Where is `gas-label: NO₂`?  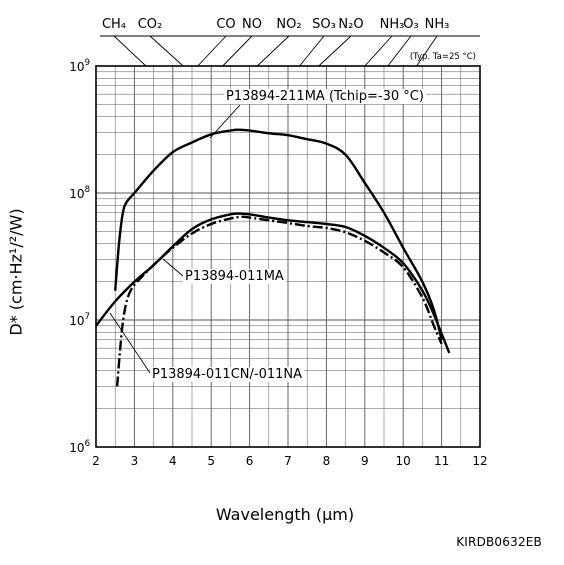
gas-label: NO₂ is located at coordinates (288, 24).